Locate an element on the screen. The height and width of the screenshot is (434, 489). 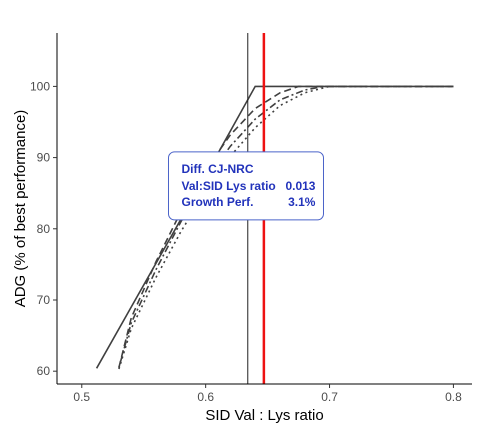
x-axis-title: SID Val : Lys ratio is located at coordinates (264, 415).